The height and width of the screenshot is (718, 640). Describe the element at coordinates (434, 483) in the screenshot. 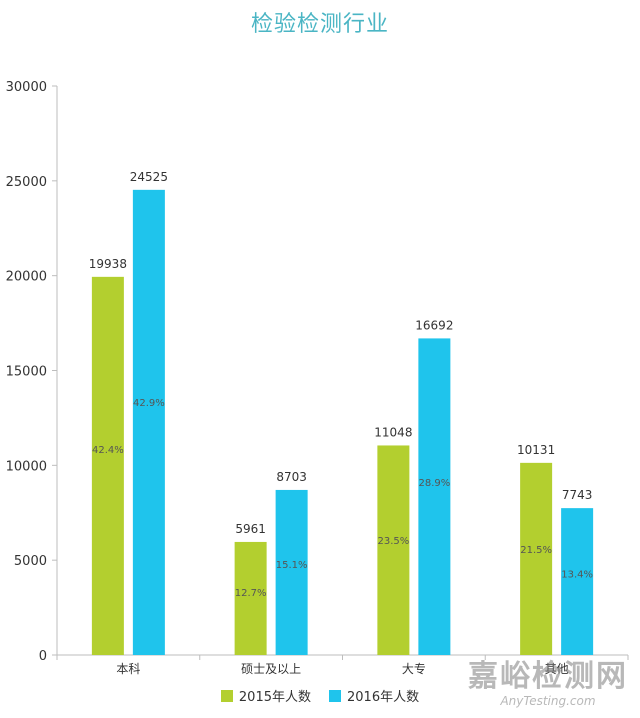

I see `bar-percent-label: 28.9%` at that location.